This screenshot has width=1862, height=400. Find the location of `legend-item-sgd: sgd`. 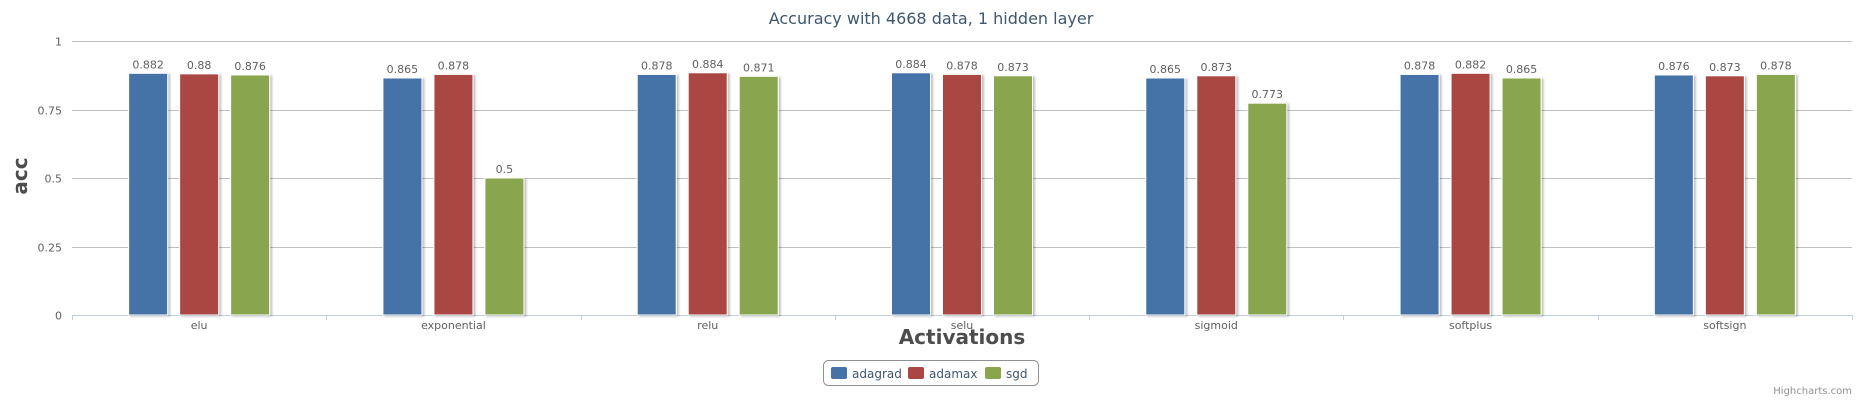

legend-item-sgd: sgd is located at coordinates (1006, 374).